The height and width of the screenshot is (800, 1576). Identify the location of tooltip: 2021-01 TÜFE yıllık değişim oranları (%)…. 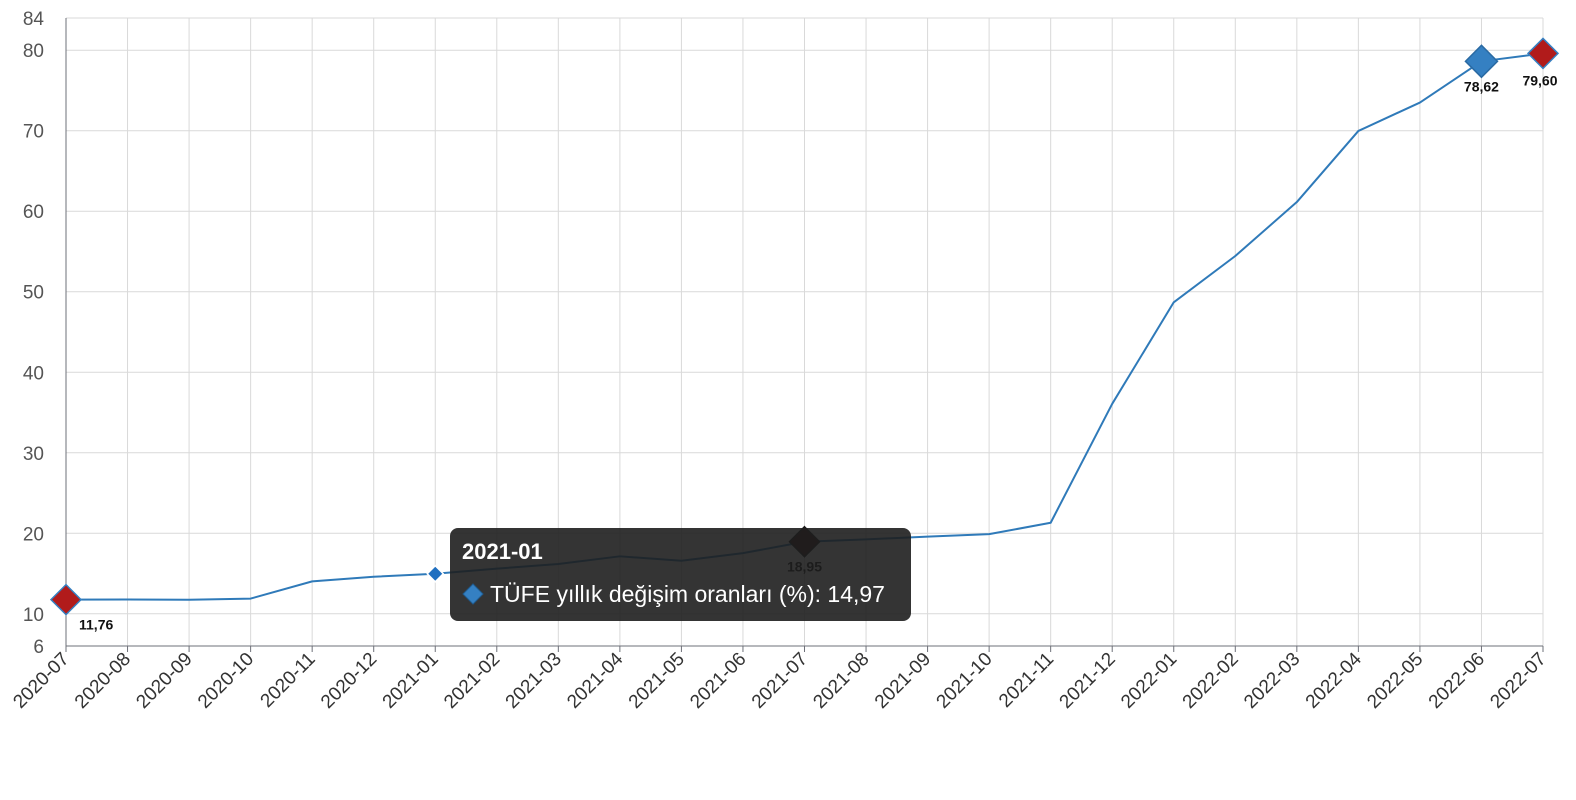
(680, 574).